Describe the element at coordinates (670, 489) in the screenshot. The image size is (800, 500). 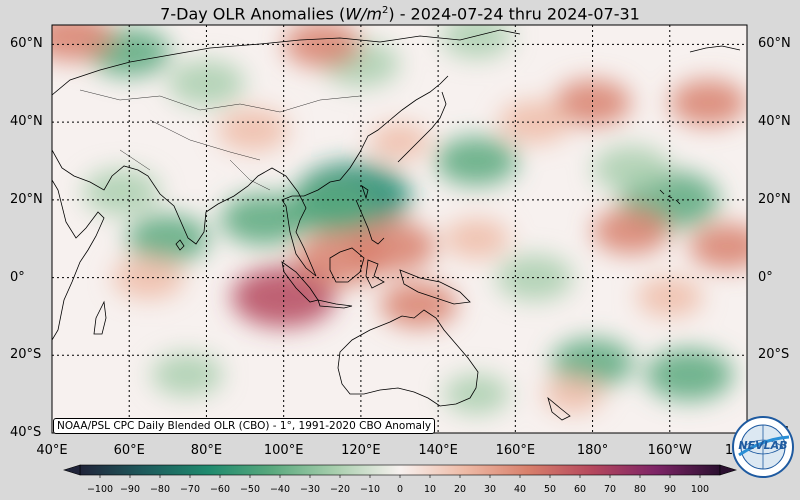
I see `colorbar-tick-label: 90` at that location.